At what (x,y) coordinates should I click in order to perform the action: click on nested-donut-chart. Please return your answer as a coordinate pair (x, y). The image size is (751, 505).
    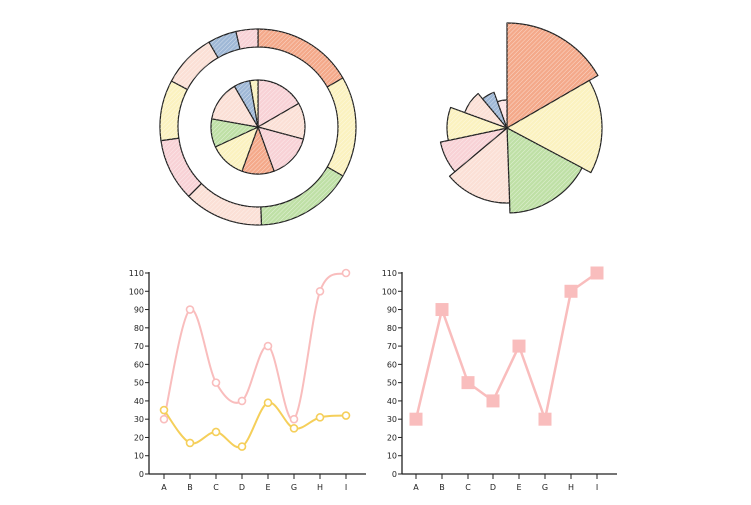
    Looking at the image, I should click on (258, 127).